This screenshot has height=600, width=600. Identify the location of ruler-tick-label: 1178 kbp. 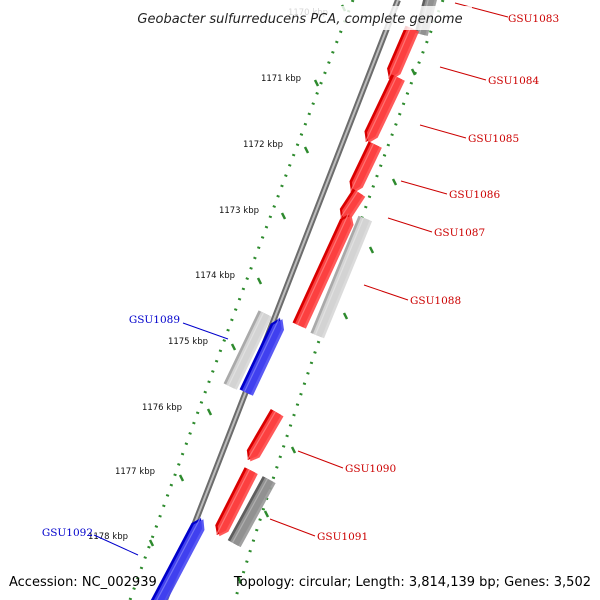
(108, 537).